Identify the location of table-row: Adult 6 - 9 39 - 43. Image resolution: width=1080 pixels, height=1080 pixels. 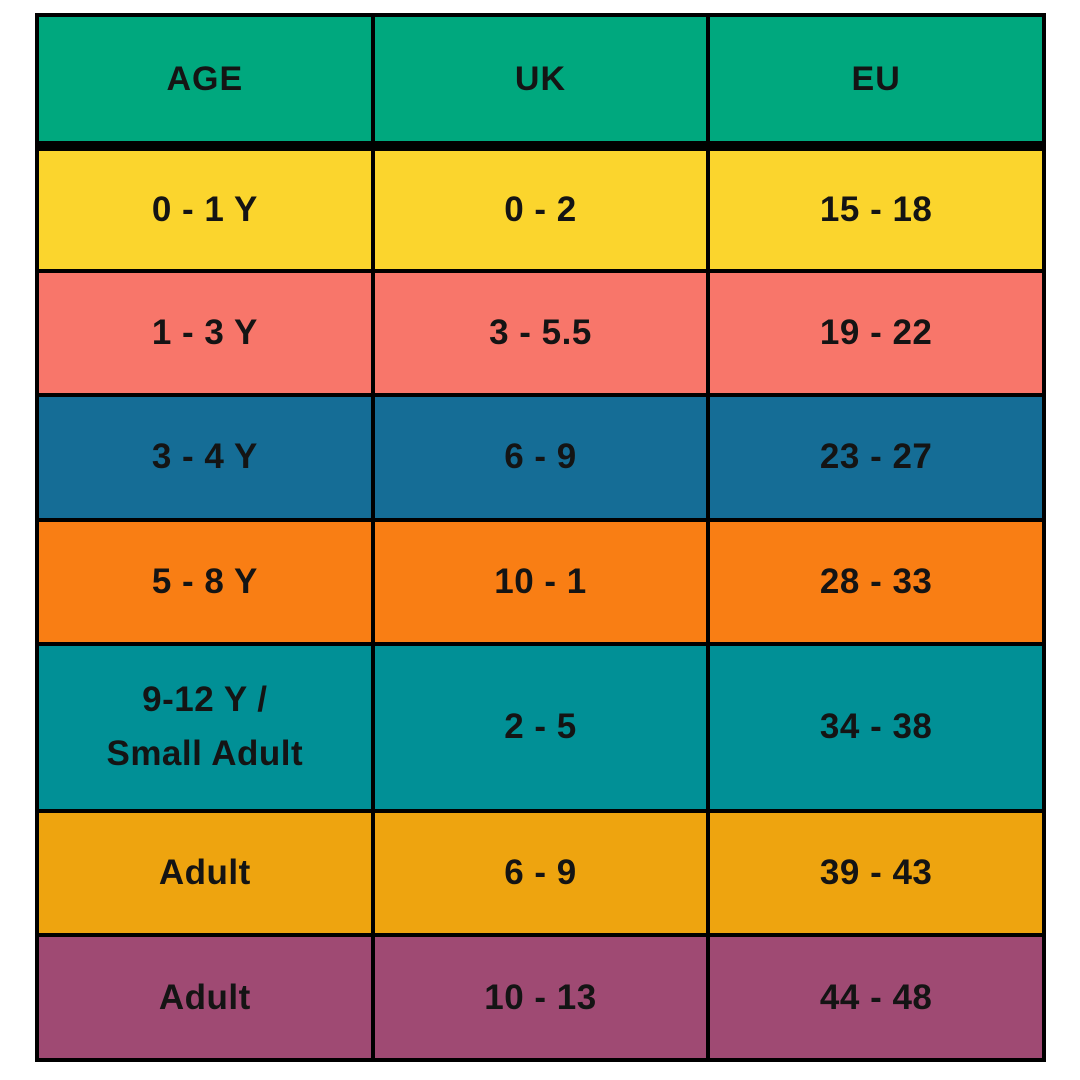
(540, 873).